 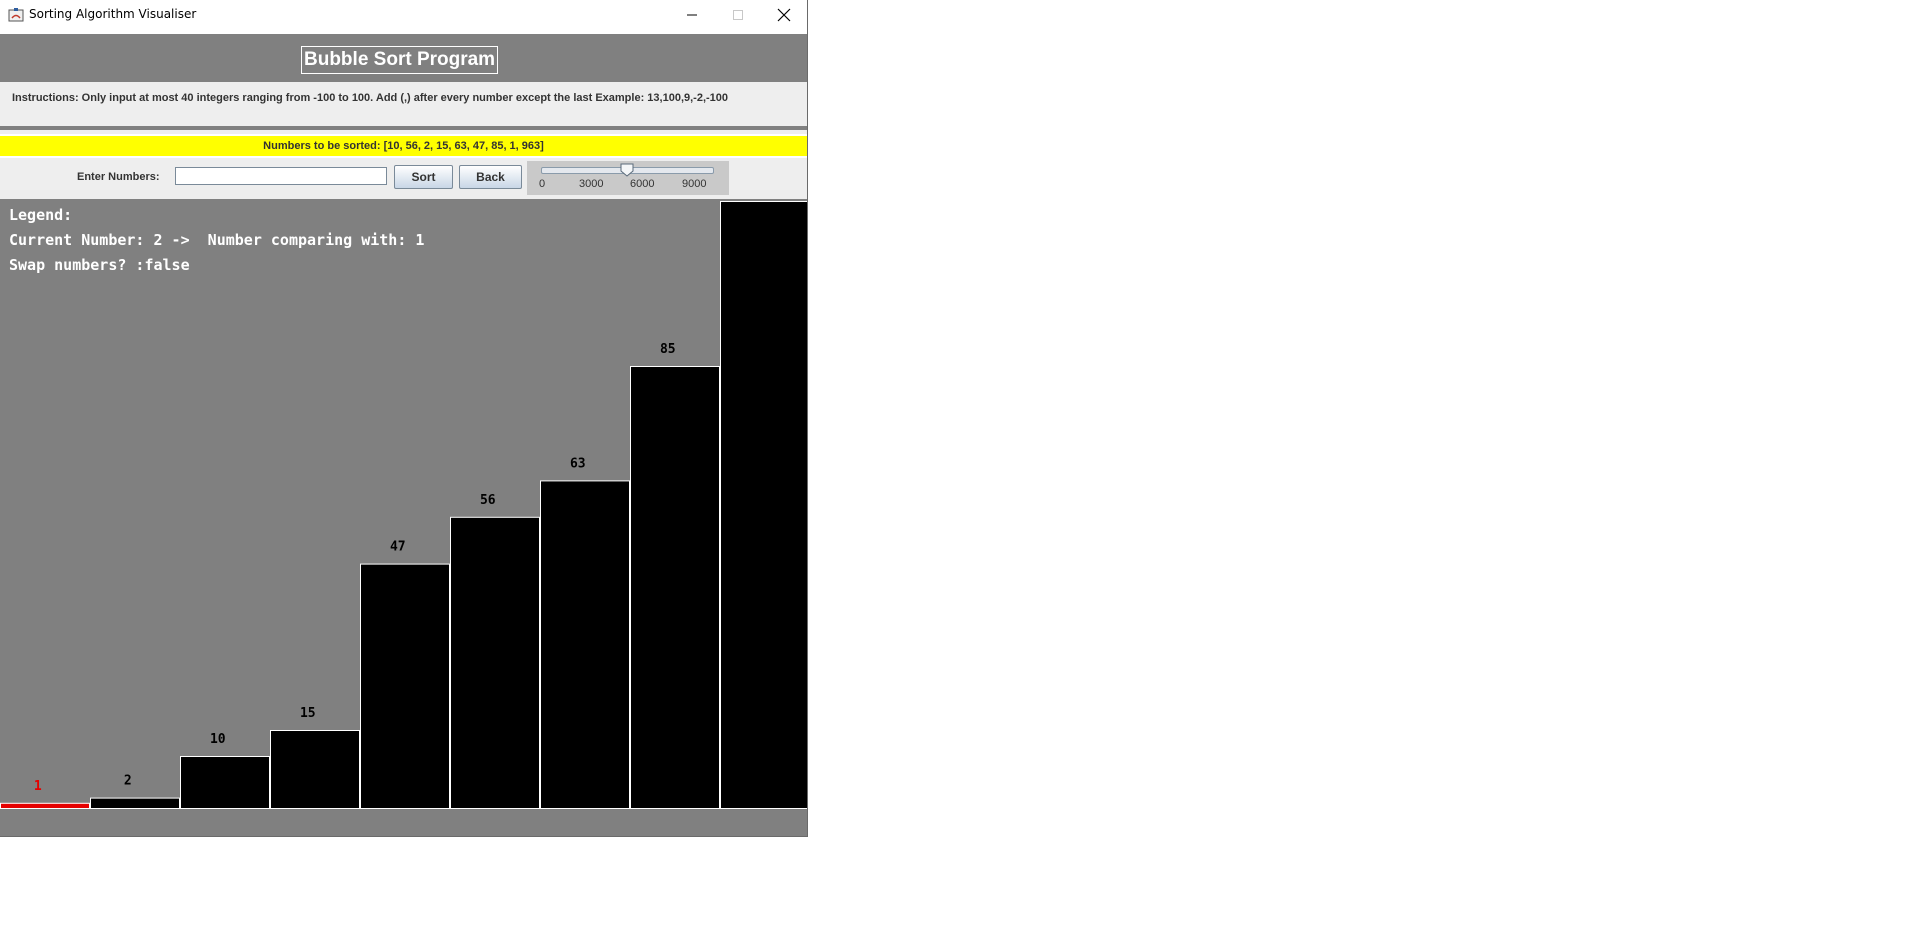 What do you see at coordinates (41, 215) in the screenshot?
I see `legend-title: Legend:` at bounding box center [41, 215].